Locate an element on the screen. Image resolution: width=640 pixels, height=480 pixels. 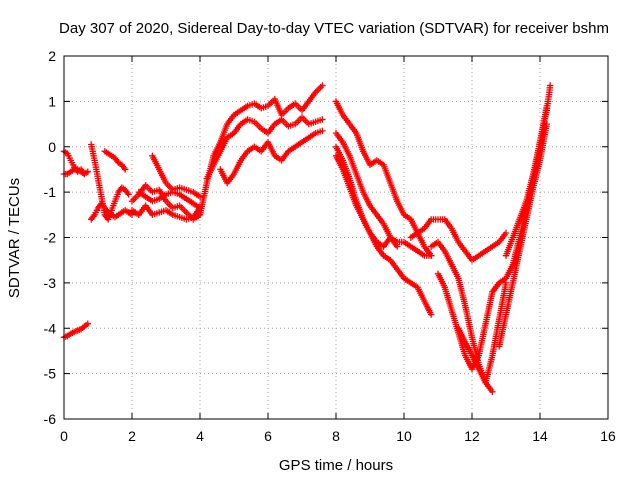
x-tick-label: 10 is located at coordinates (404, 436).